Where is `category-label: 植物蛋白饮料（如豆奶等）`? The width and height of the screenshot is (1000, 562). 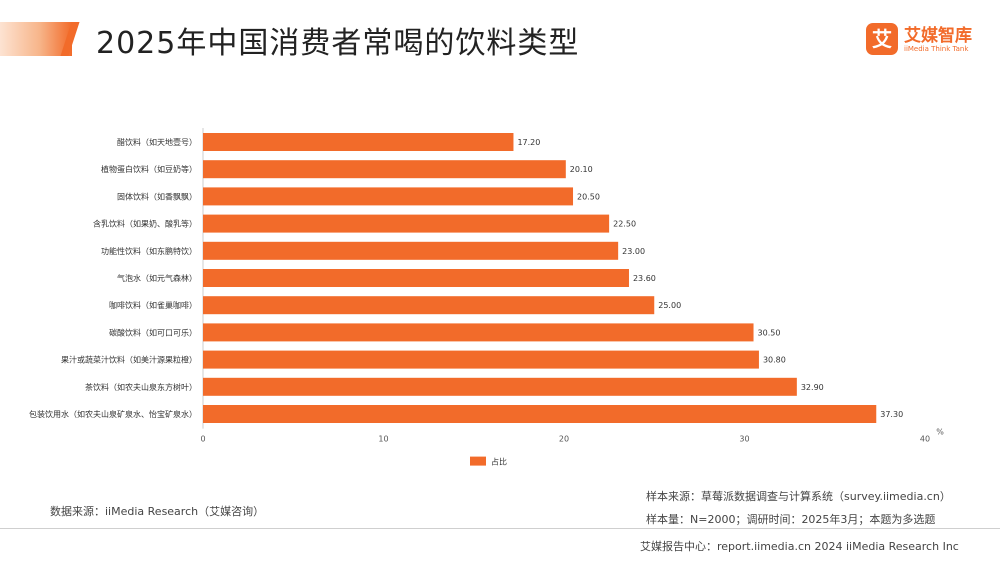
category-label: 植物蛋白饮料（如豆奶等） is located at coordinates (149, 169).